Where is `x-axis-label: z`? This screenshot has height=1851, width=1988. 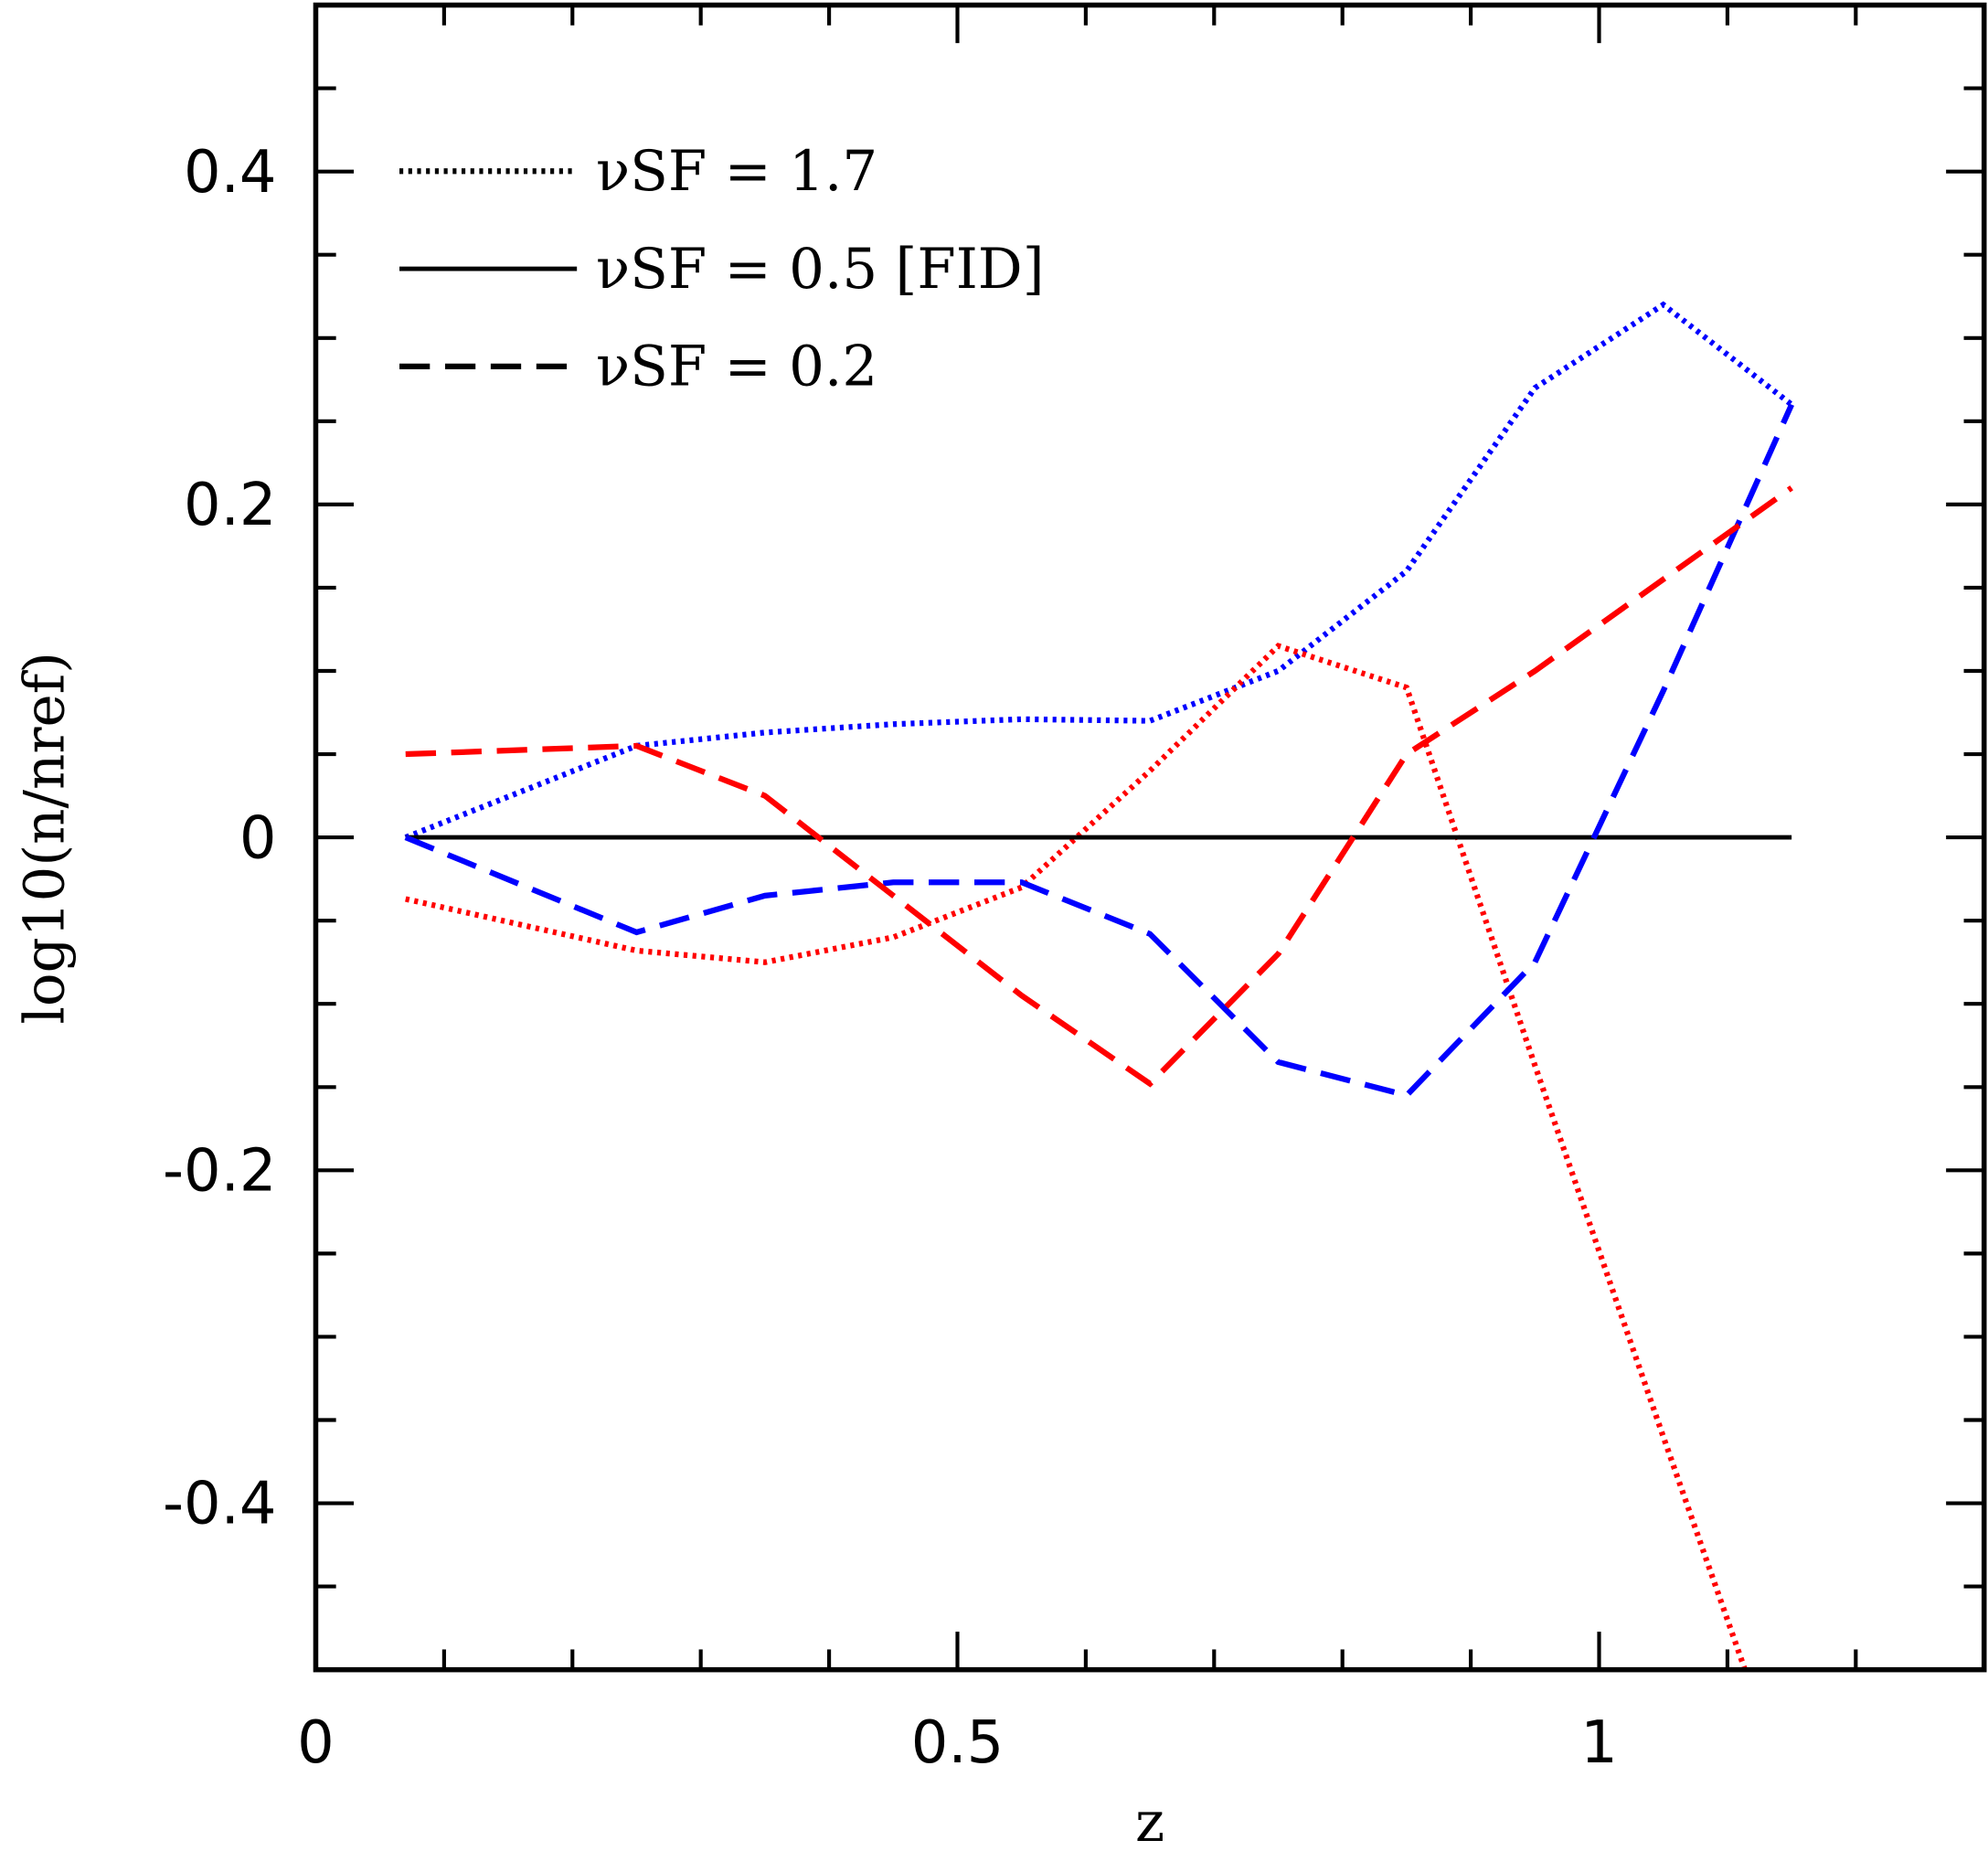 x-axis-label: z is located at coordinates (1149, 1820).